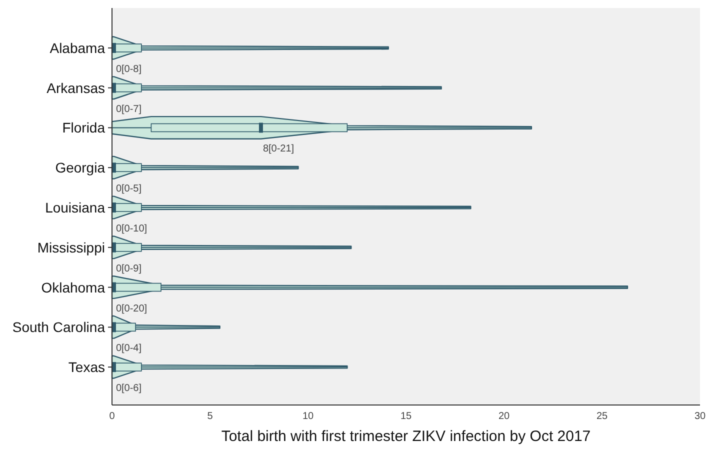 Image resolution: width=725 pixels, height=449 pixels. Describe the element at coordinates (78, 48) in the screenshot. I see `y-tick-label: Alabama` at that location.